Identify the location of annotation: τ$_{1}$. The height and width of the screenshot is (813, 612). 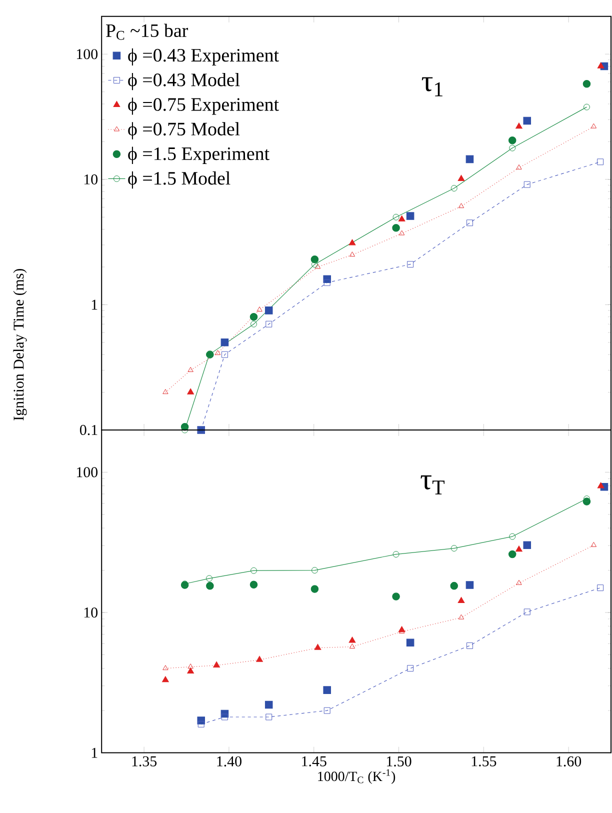
(432, 86).